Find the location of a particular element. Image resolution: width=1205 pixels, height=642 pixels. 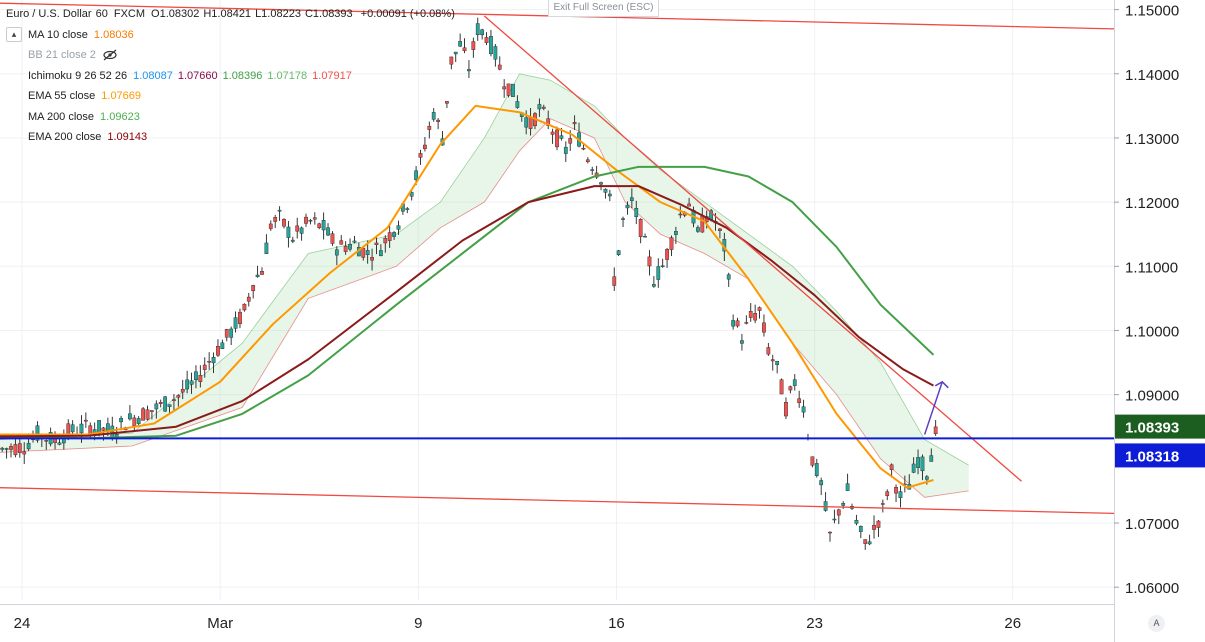

price-tick-label: 1.09000 is located at coordinates (1152, 396).